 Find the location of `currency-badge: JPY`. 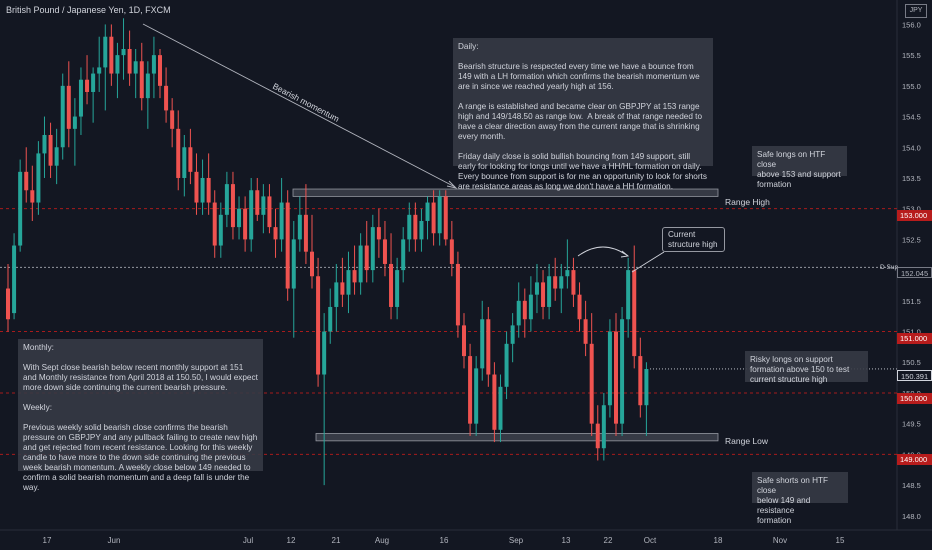

currency-badge: JPY is located at coordinates (916, 11).